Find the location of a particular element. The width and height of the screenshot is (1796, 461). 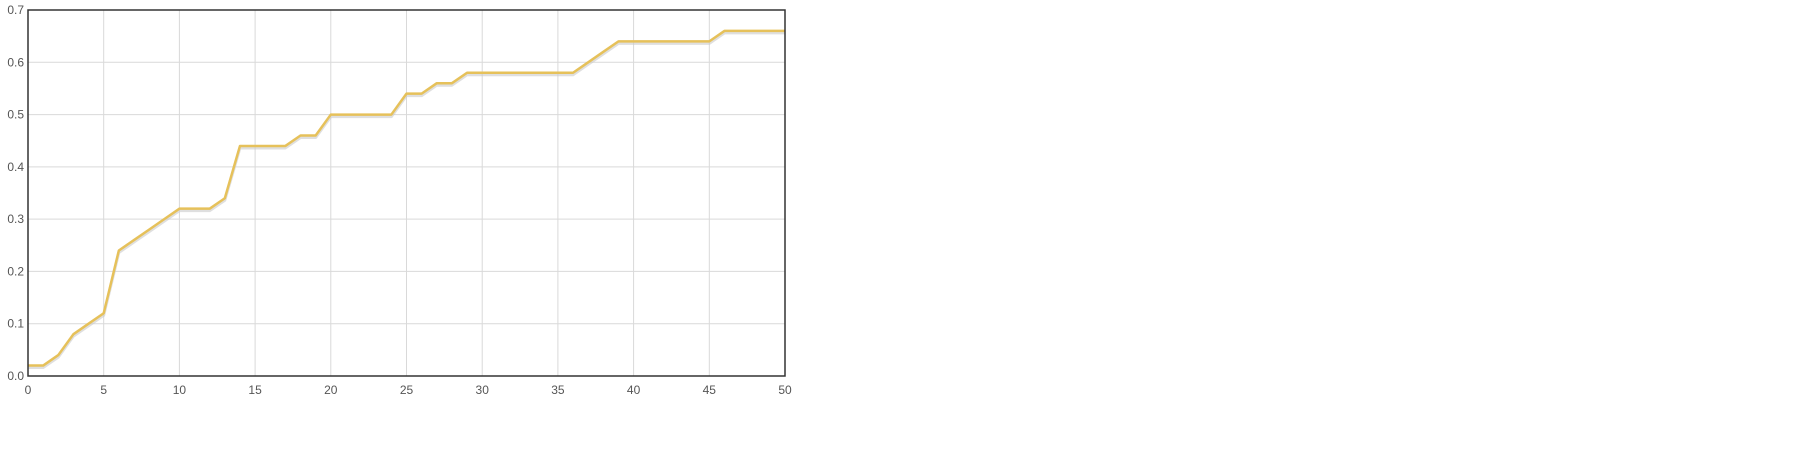

x-tick-label: 10 is located at coordinates (180, 390).